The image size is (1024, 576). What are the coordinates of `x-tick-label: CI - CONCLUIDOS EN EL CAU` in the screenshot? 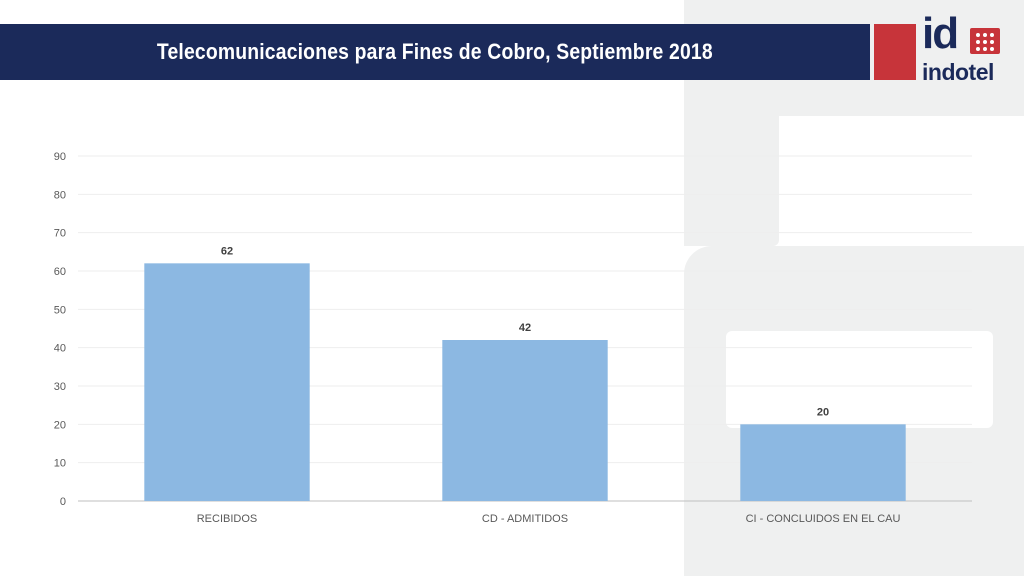 It's located at (823, 519).